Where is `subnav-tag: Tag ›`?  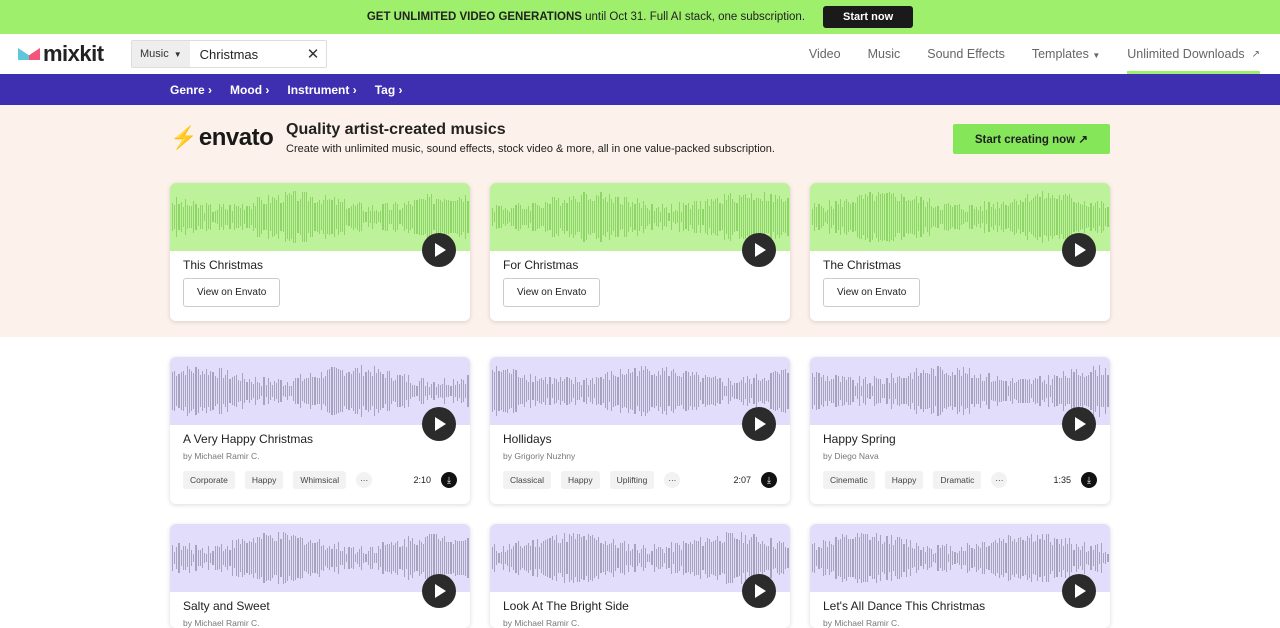 subnav-tag: Tag › is located at coordinates (388, 89).